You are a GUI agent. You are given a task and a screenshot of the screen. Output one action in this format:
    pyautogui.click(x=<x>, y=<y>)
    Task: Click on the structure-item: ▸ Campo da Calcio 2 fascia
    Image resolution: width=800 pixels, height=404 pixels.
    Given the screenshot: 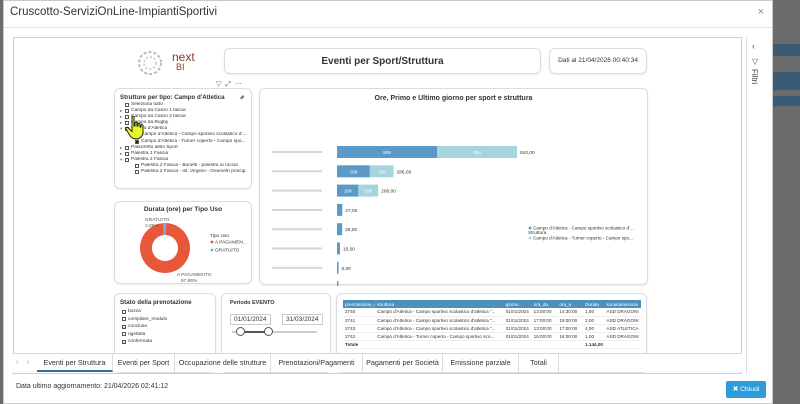 What is the action you would take?
    pyautogui.click(x=183, y=117)
    